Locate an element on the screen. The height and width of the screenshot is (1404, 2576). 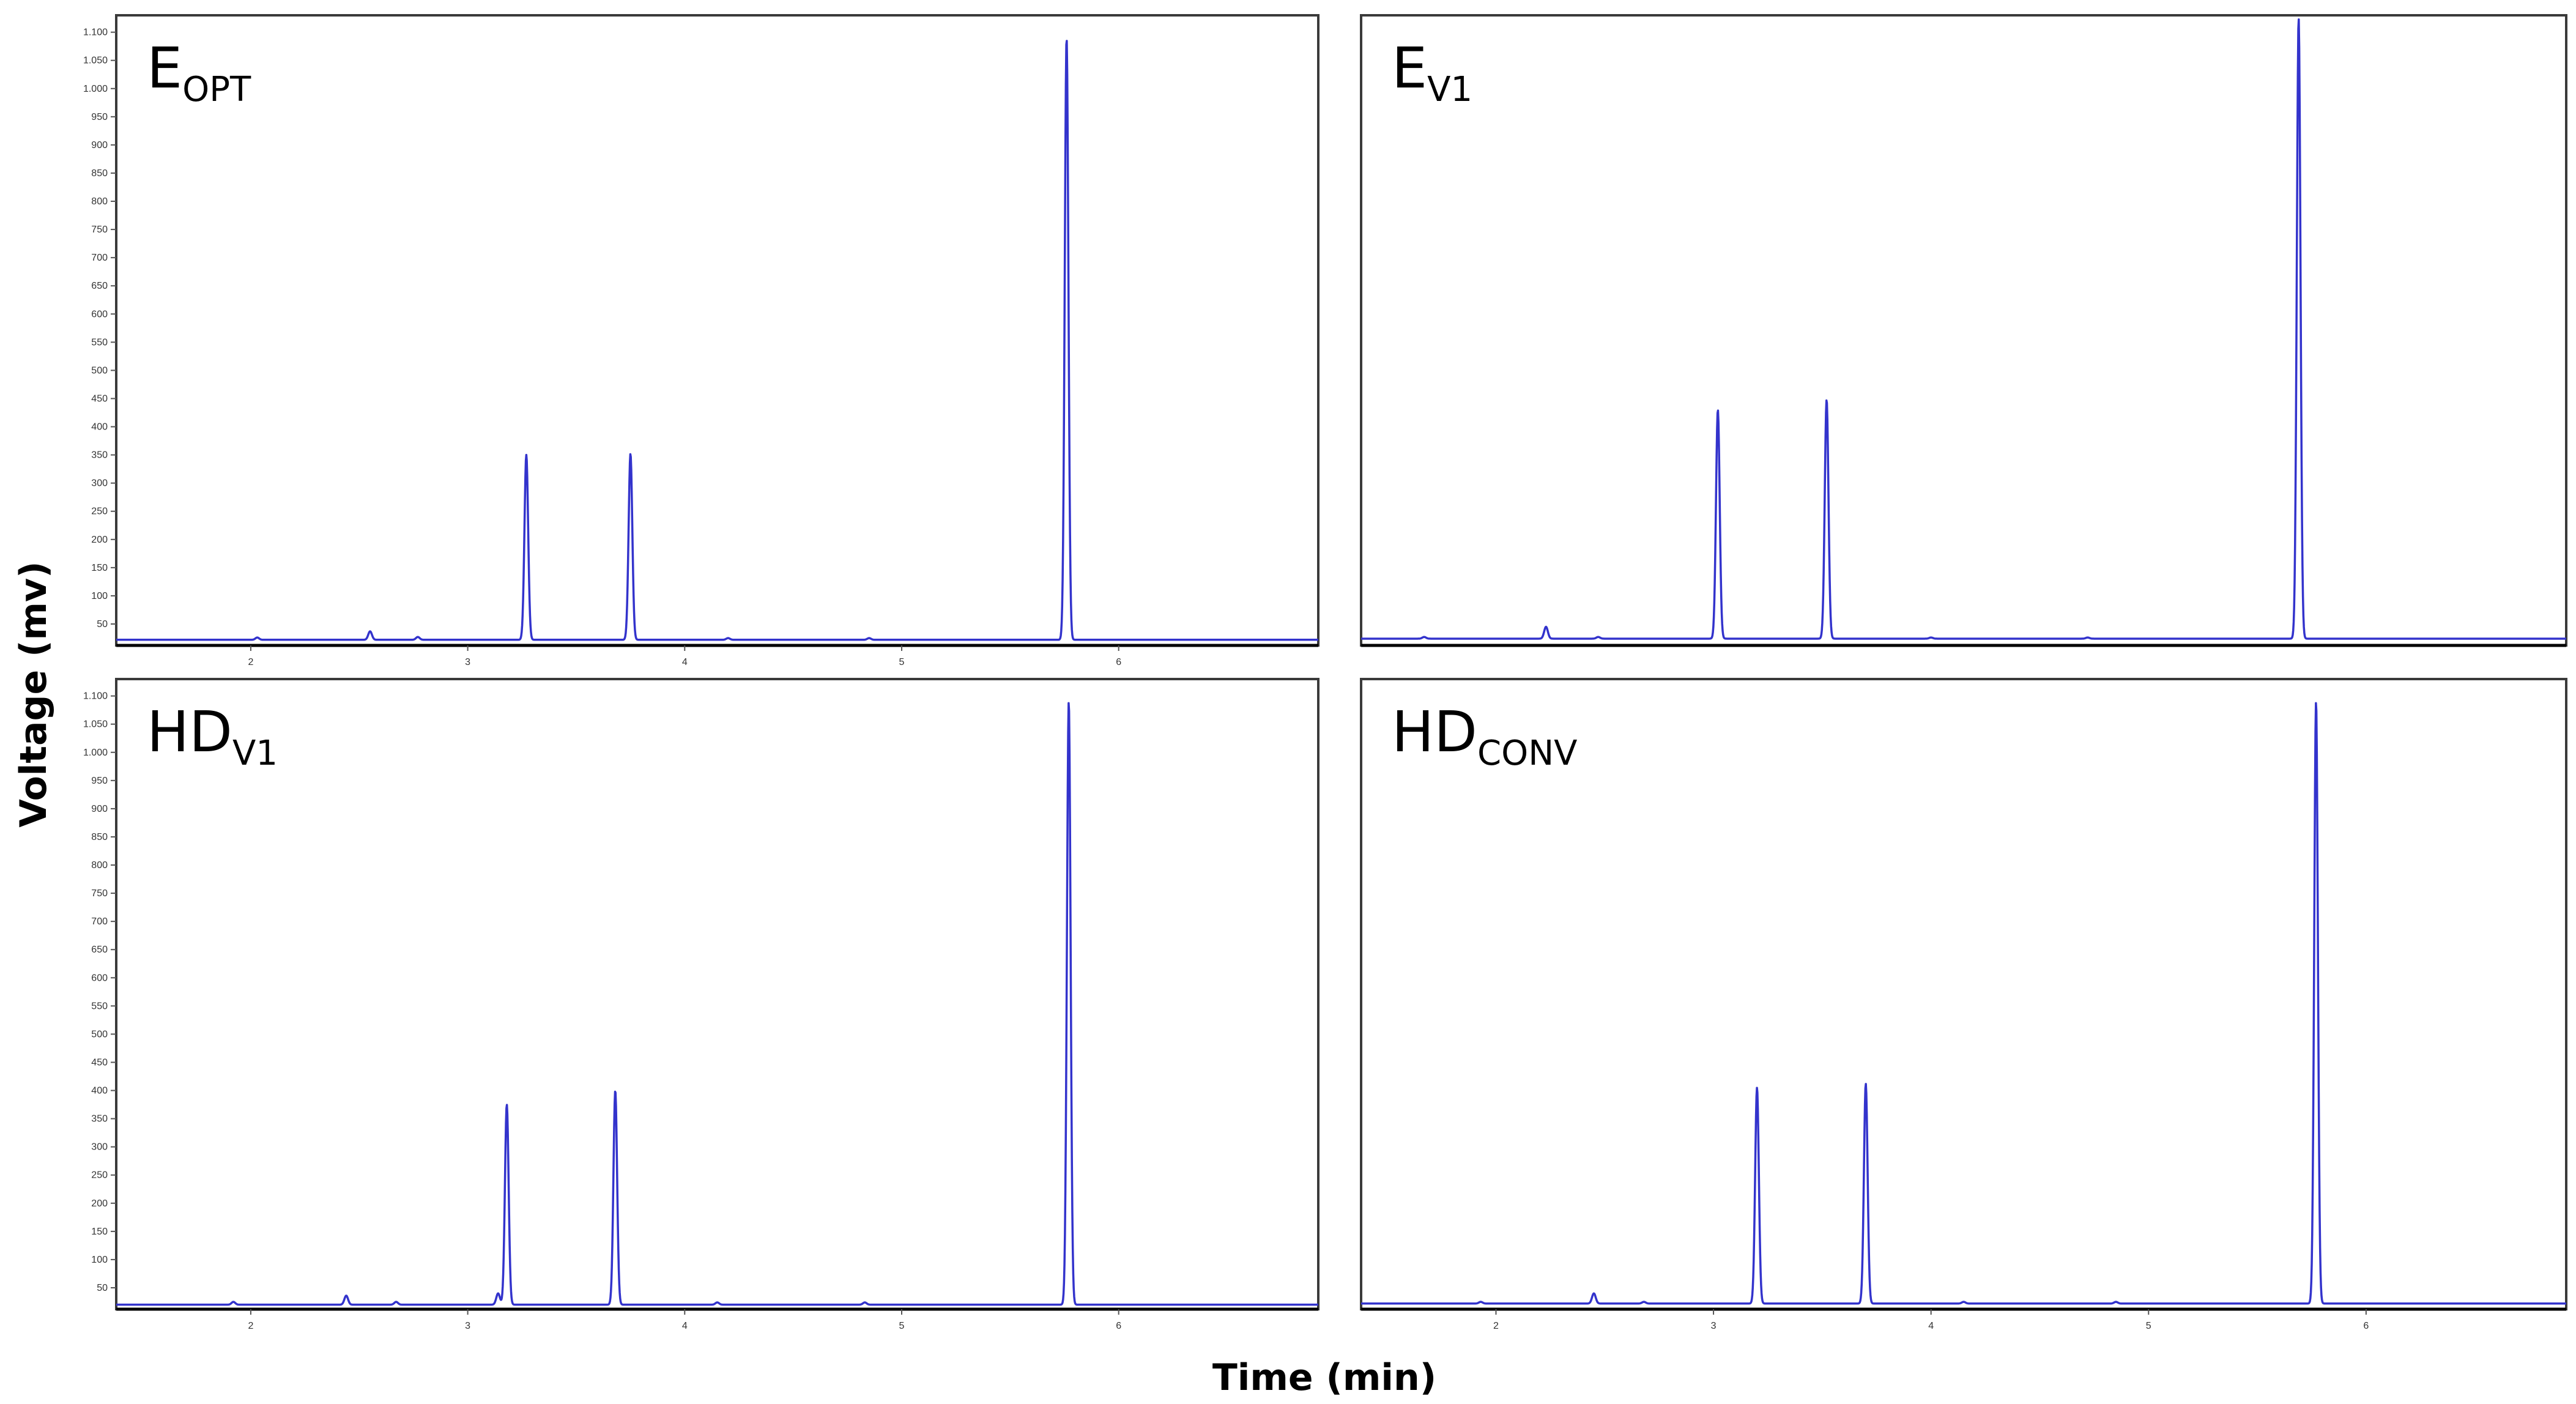
y-tick-label: 1.100 is located at coordinates (95, 33).